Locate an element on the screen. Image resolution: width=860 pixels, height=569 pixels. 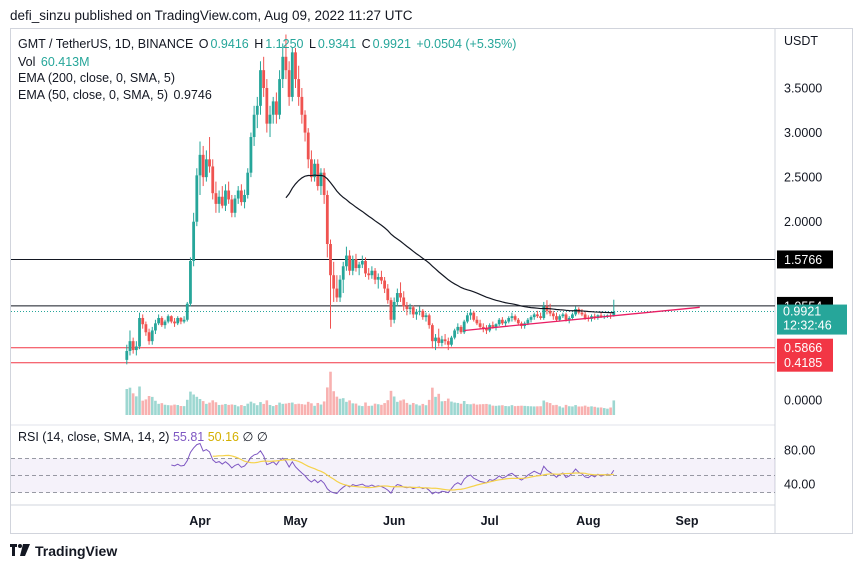
ema50-label: EMA (50, close, 0, SMA, 5) is located at coordinates (93, 95).